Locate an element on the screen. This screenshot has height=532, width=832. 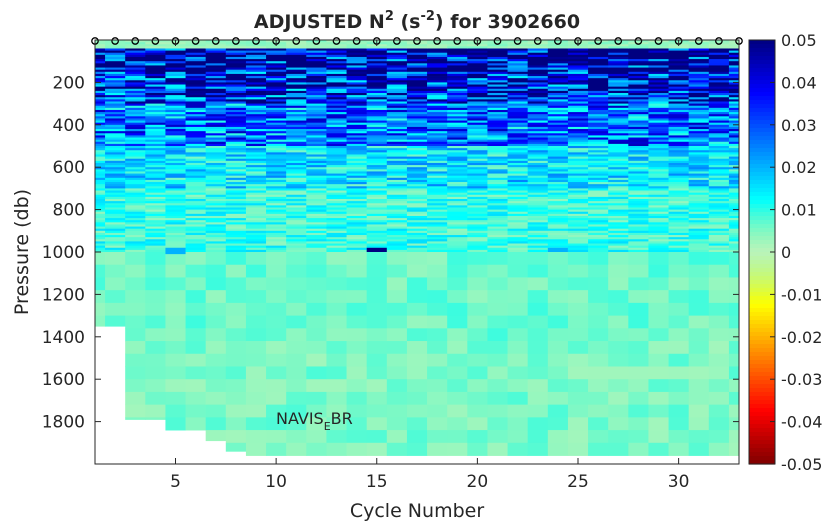
heat-cell-highlight is located at coordinates (175, 251).